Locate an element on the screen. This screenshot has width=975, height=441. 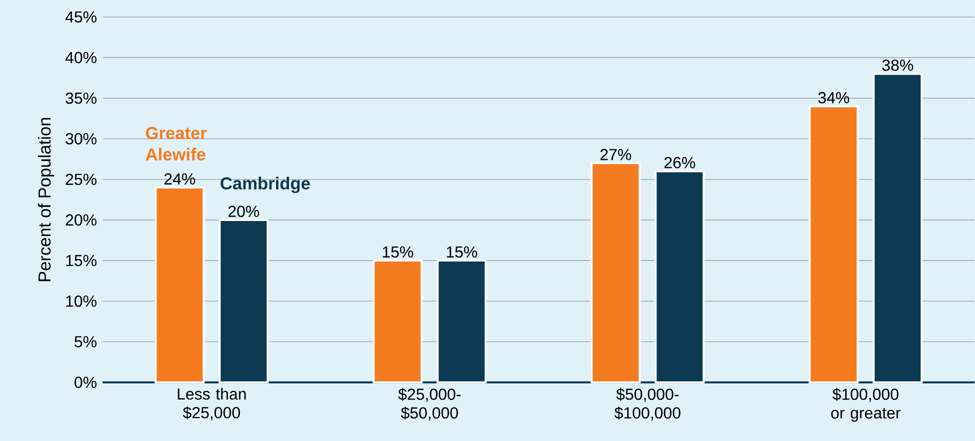
y-tick-label: 25% is located at coordinates (81, 180).